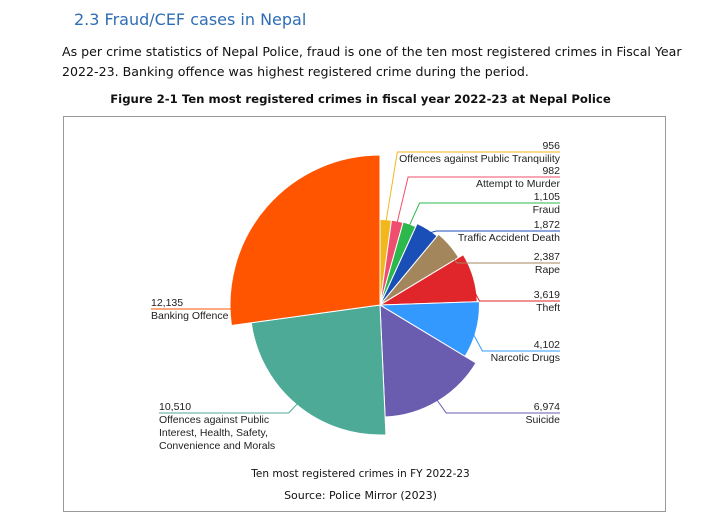 The width and height of the screenshot is (721, 523). Describe the element at coordinates (547, 345) in the screenshot. I see `slice-value-label: 4,102` at that location.